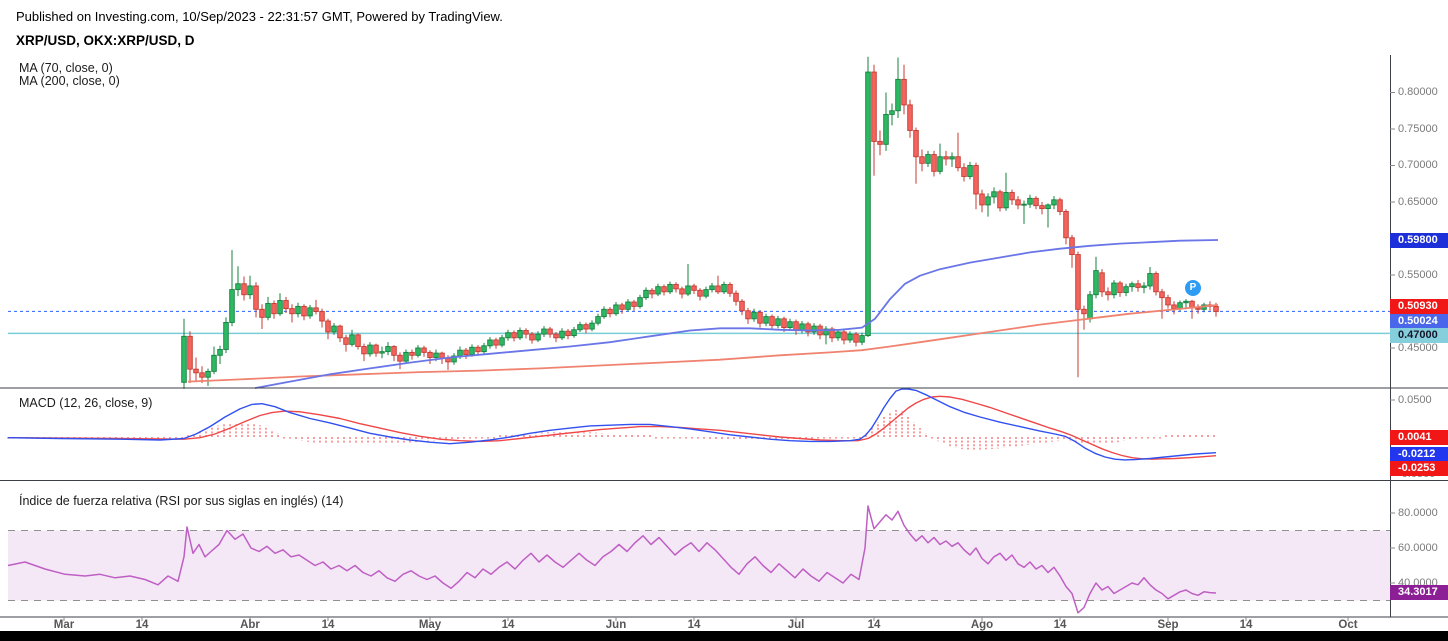 This screenshot has width=1448, height=641. I want to click on time-axis-label: Sep, so click(1168, 625).